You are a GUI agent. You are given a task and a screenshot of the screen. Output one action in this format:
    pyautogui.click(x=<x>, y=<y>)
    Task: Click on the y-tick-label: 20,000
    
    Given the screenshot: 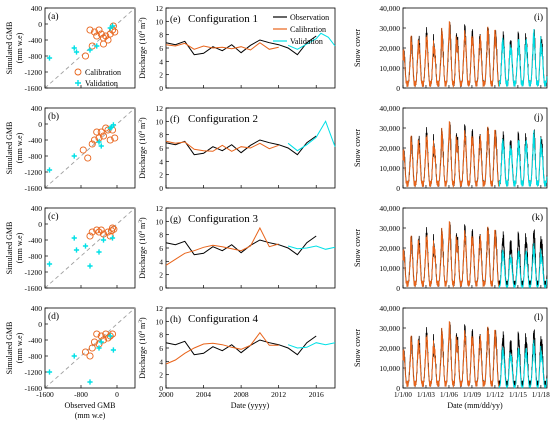 What is the action you would take?
    pyautogui.click(x=389, y=348)
    